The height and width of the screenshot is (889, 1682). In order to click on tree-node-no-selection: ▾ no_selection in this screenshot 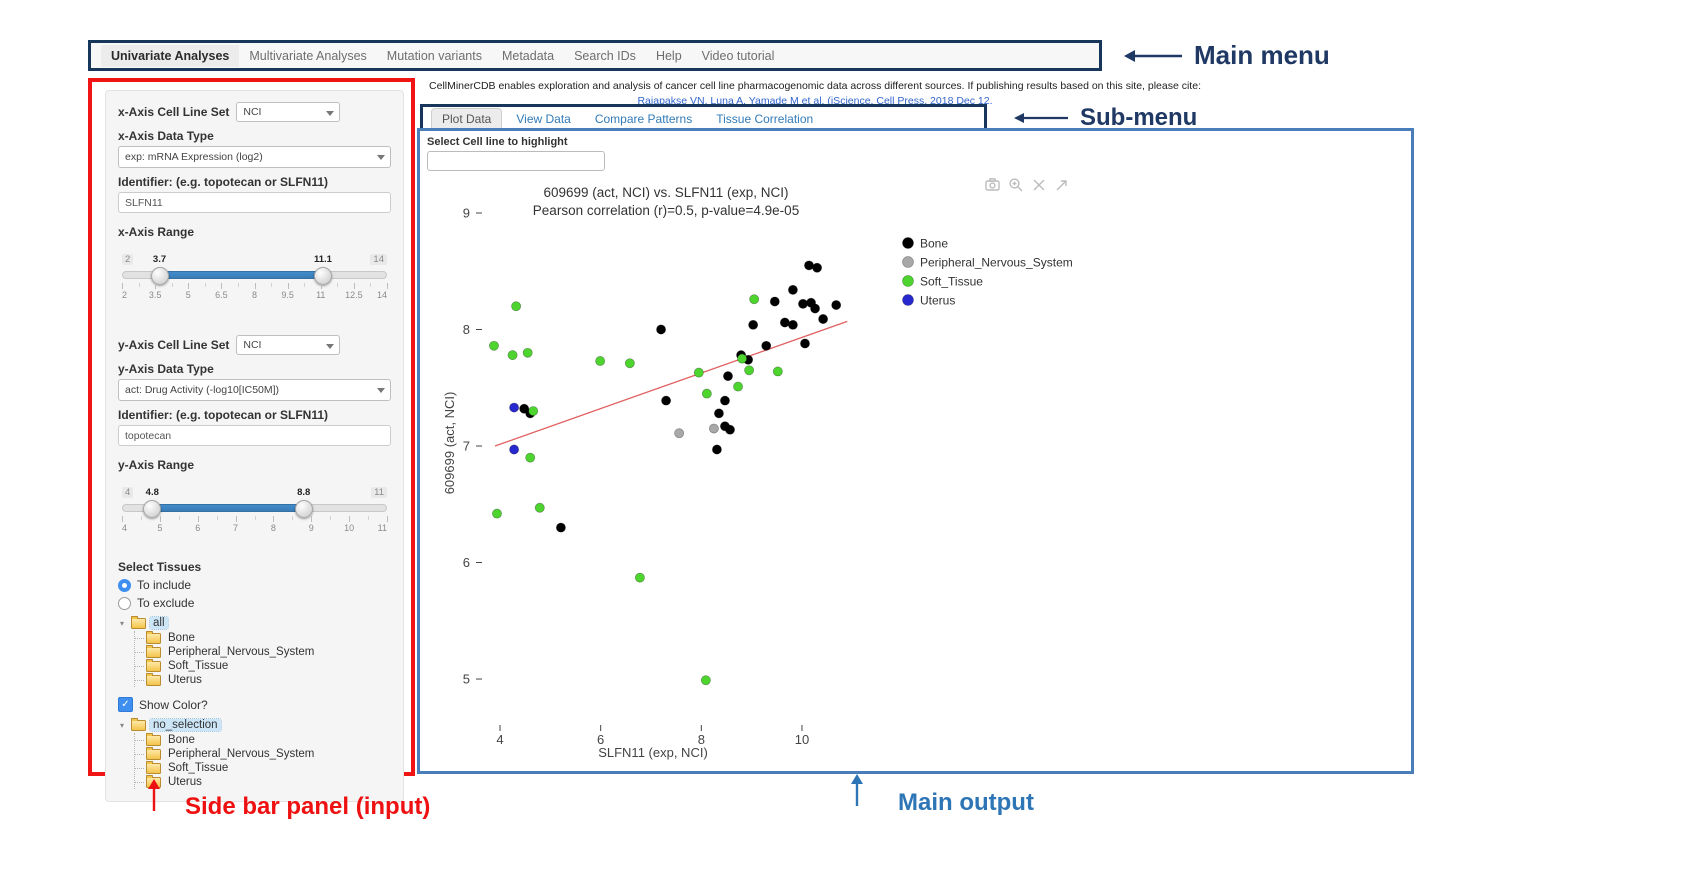, I will do `click(255, 725)`.